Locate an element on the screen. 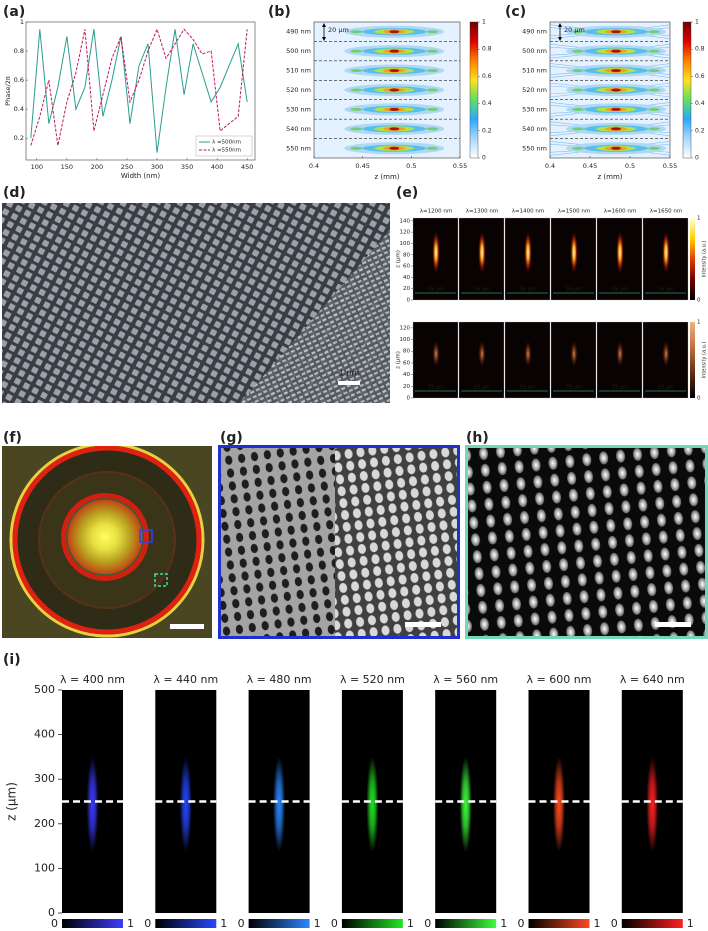  x-tick-label: 200 is located at coordinates (97, 167).